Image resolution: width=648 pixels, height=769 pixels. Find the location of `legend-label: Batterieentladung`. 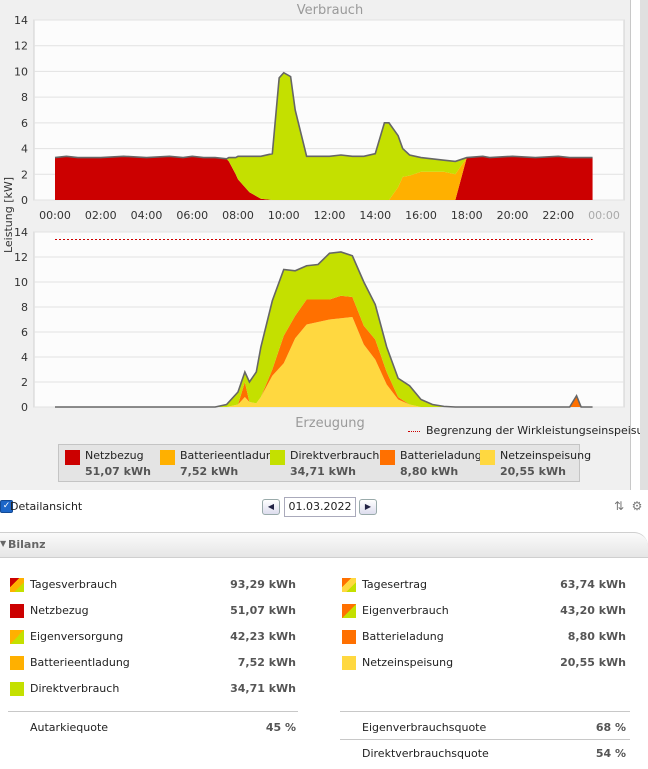

legend-label: Batterieentladung is located at coordinates (230, 455).